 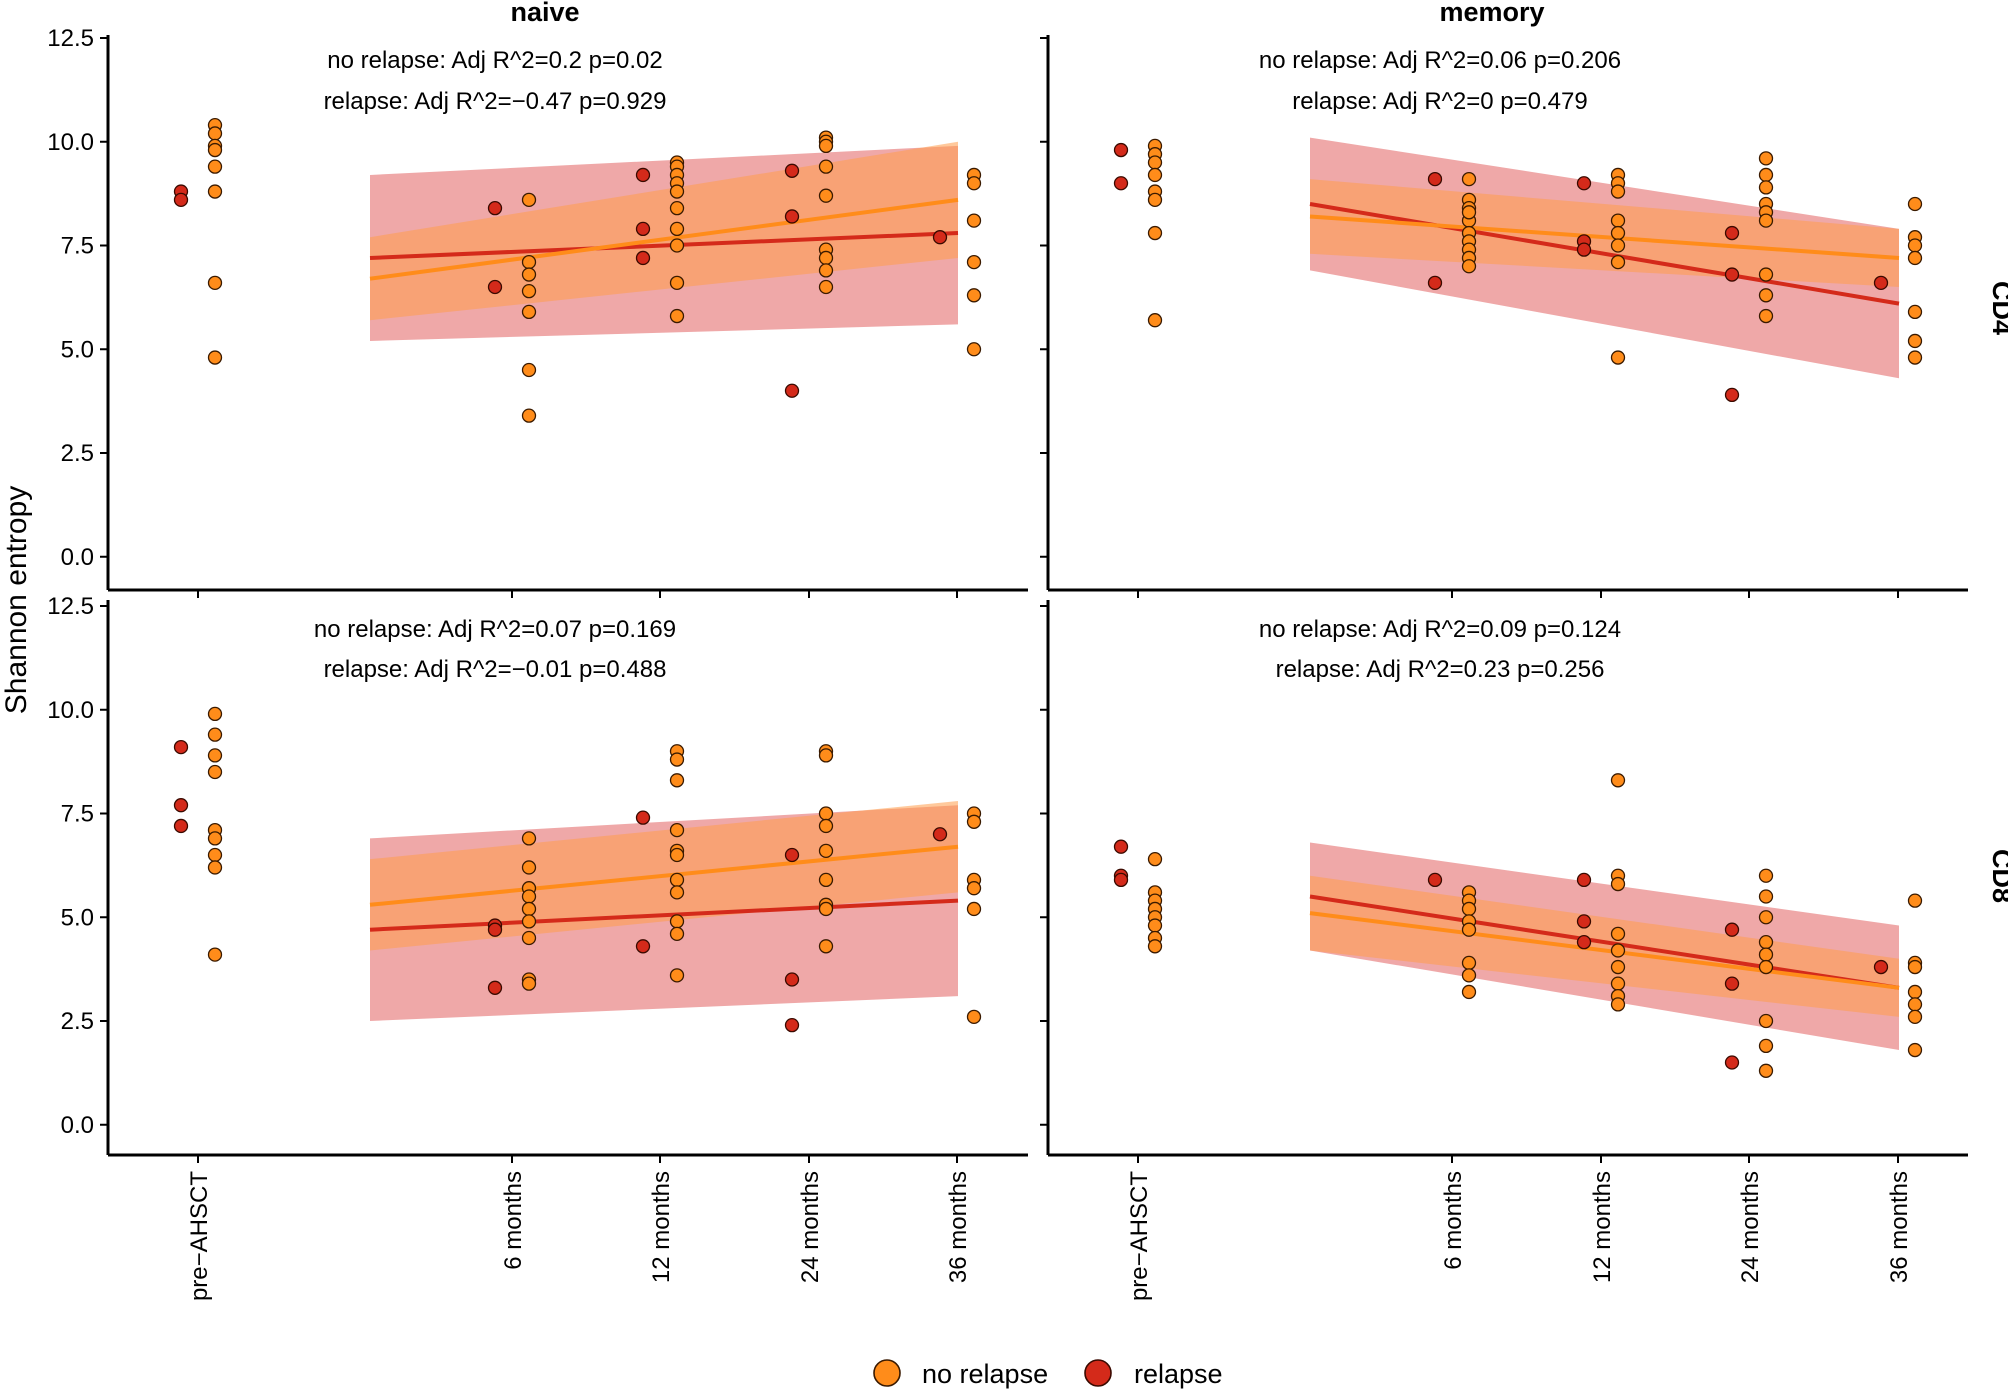 I want to click on fit-line-relapse, so click(x=664, y=915).